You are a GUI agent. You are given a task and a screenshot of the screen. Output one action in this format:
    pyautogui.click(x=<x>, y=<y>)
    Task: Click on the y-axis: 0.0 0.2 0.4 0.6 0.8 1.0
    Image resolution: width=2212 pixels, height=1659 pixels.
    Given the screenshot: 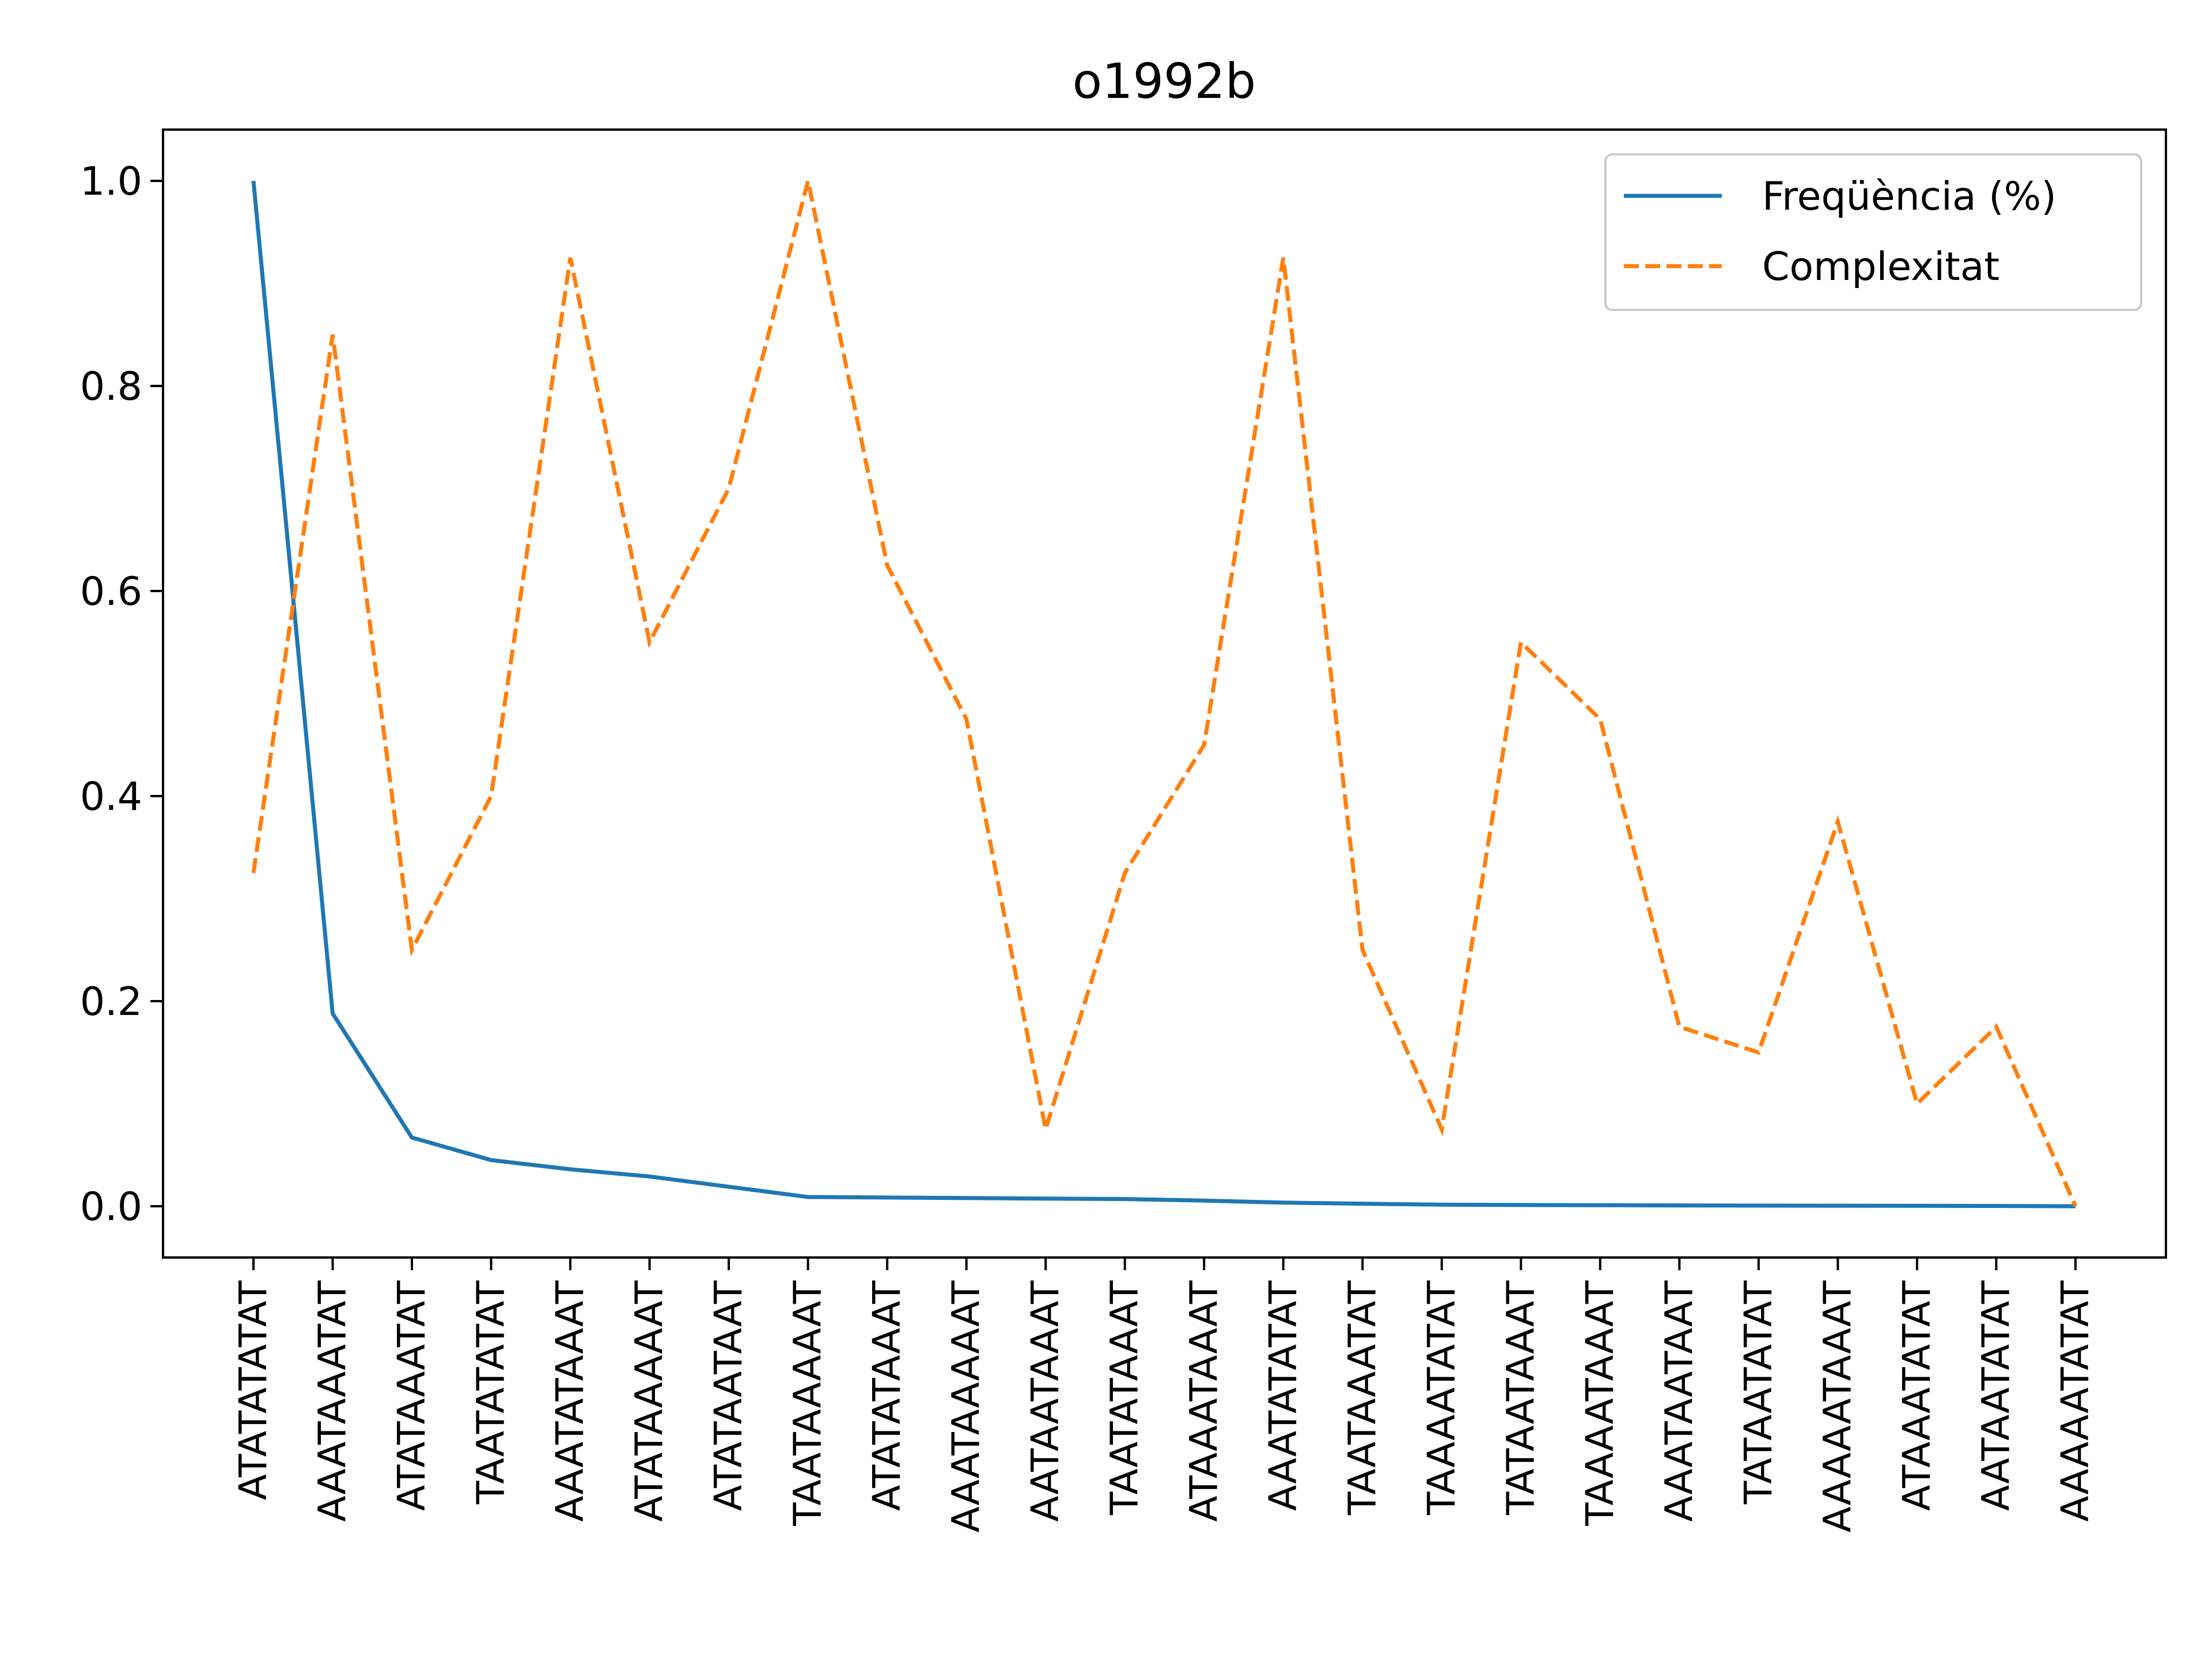 What is the action you would take?
    pyautogui.click(x=121, y=694)
    